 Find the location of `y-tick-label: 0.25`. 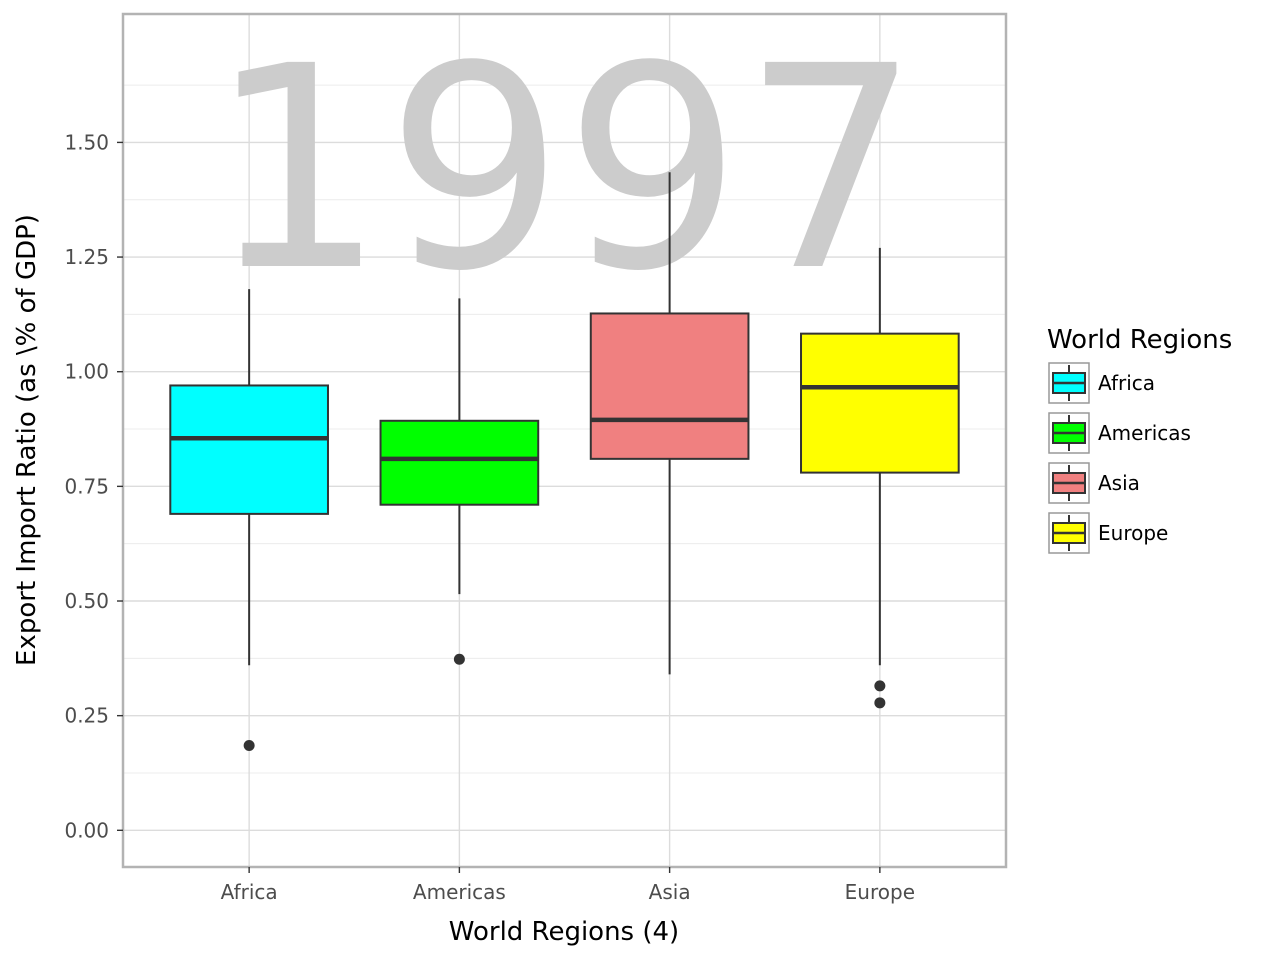

y-tick-label: 0.25 is located at coordinates (86, 716).